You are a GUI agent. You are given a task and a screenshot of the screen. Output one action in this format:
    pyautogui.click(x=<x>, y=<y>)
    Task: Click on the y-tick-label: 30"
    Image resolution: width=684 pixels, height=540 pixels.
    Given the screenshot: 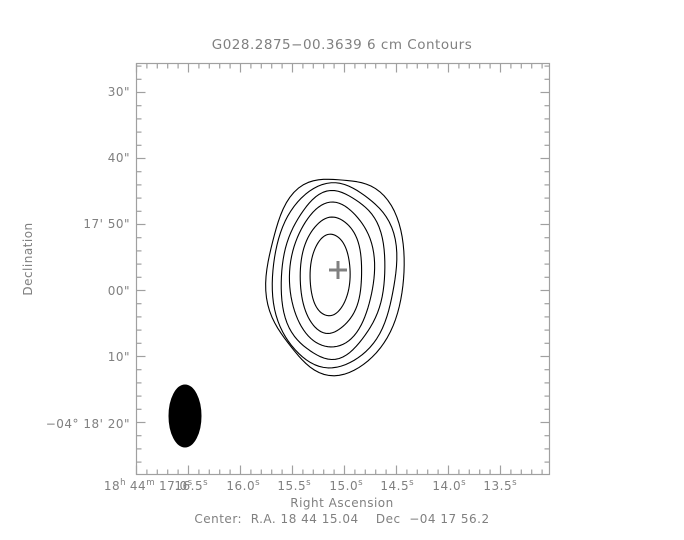 What is the action you would take?
    pyautogui.click(x=118, y=92)
    